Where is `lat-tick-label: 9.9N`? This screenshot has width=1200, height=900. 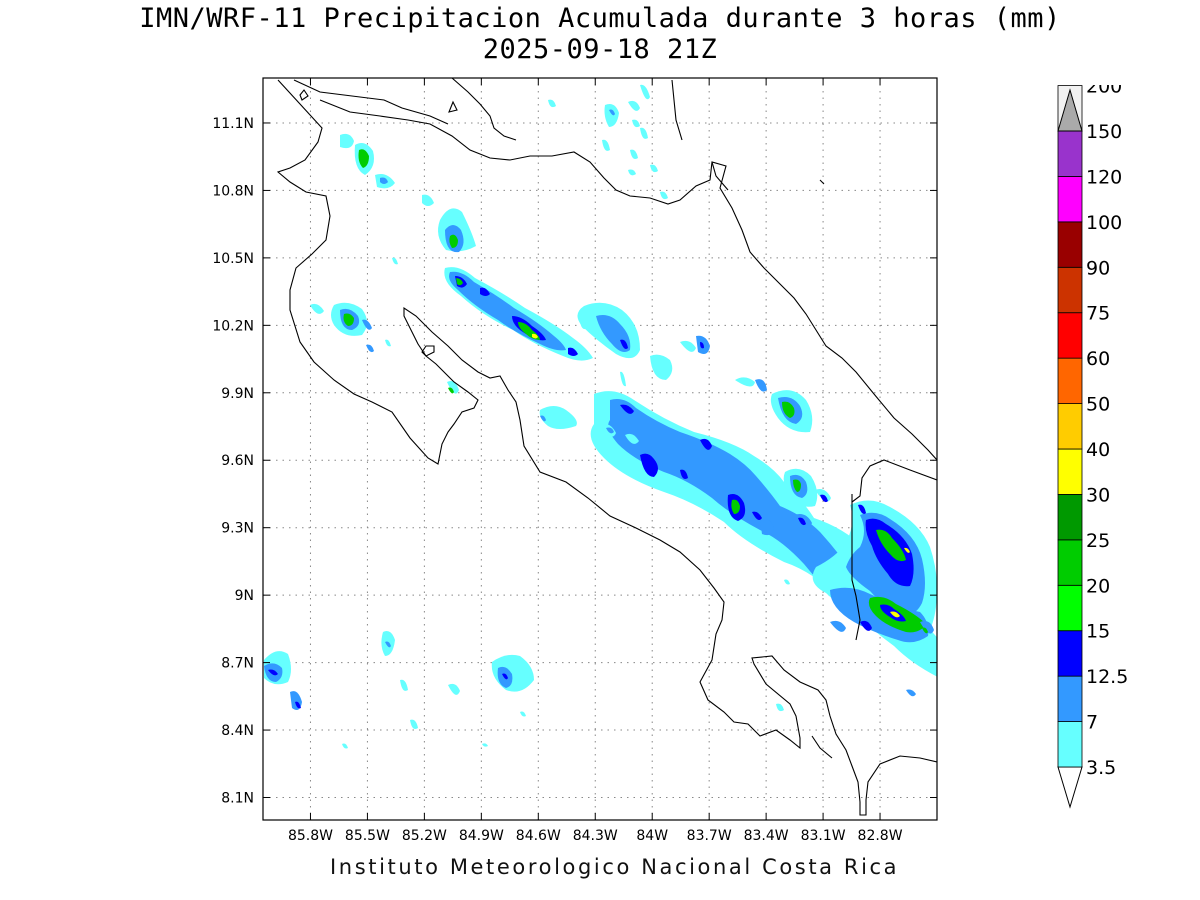 lat-tick-label: 9.9N is located at coordinates (237, 394).